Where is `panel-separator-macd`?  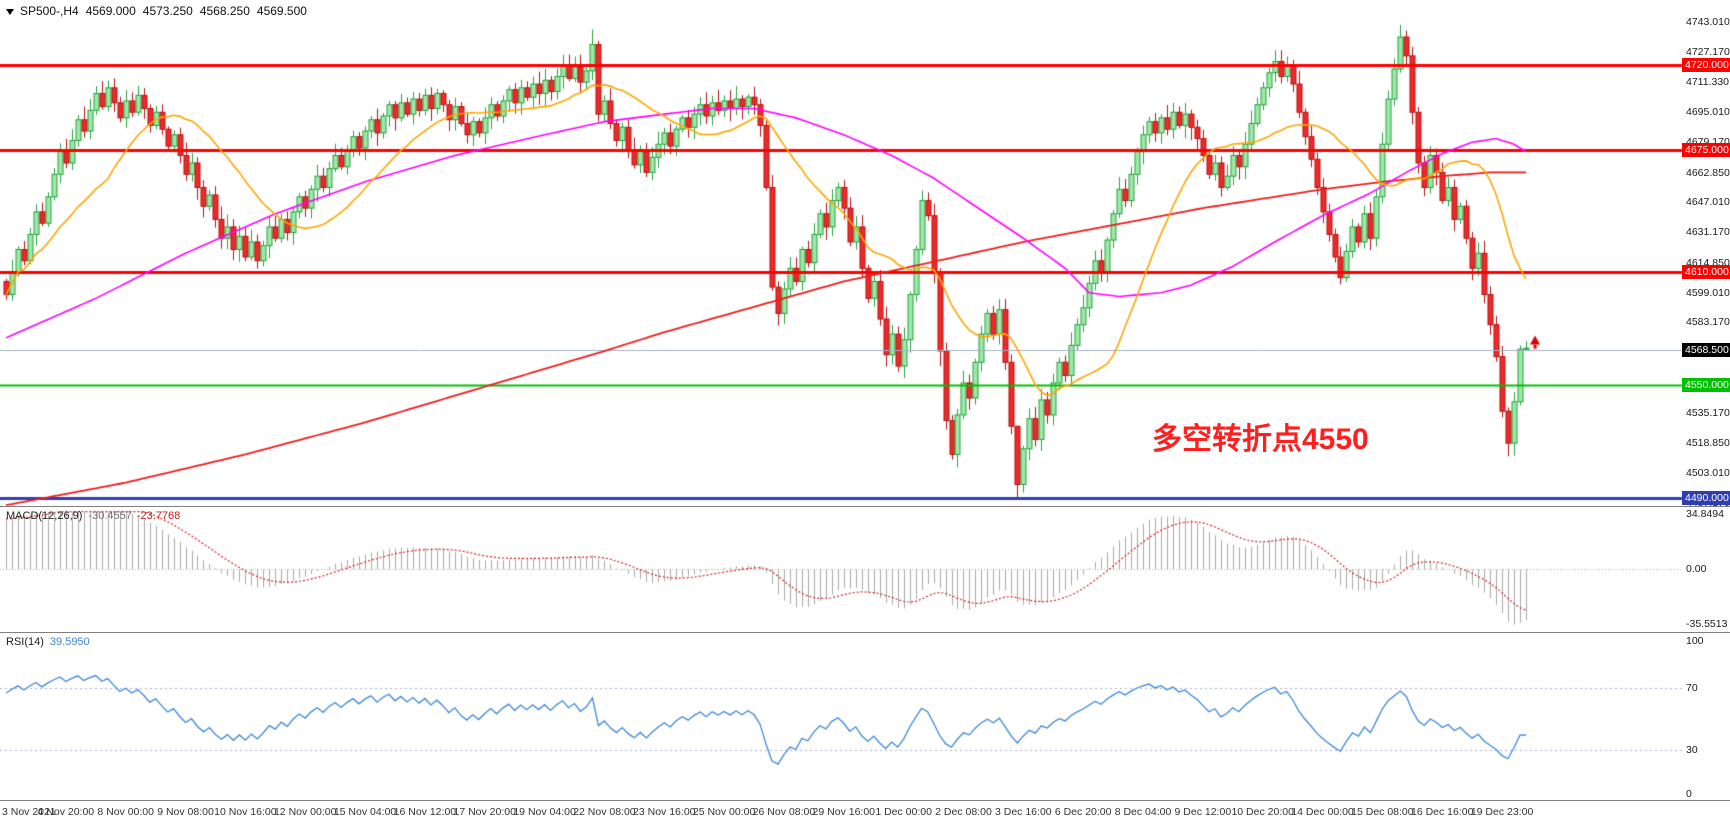
panel-separator-macd is located at coordinates (865, 506).